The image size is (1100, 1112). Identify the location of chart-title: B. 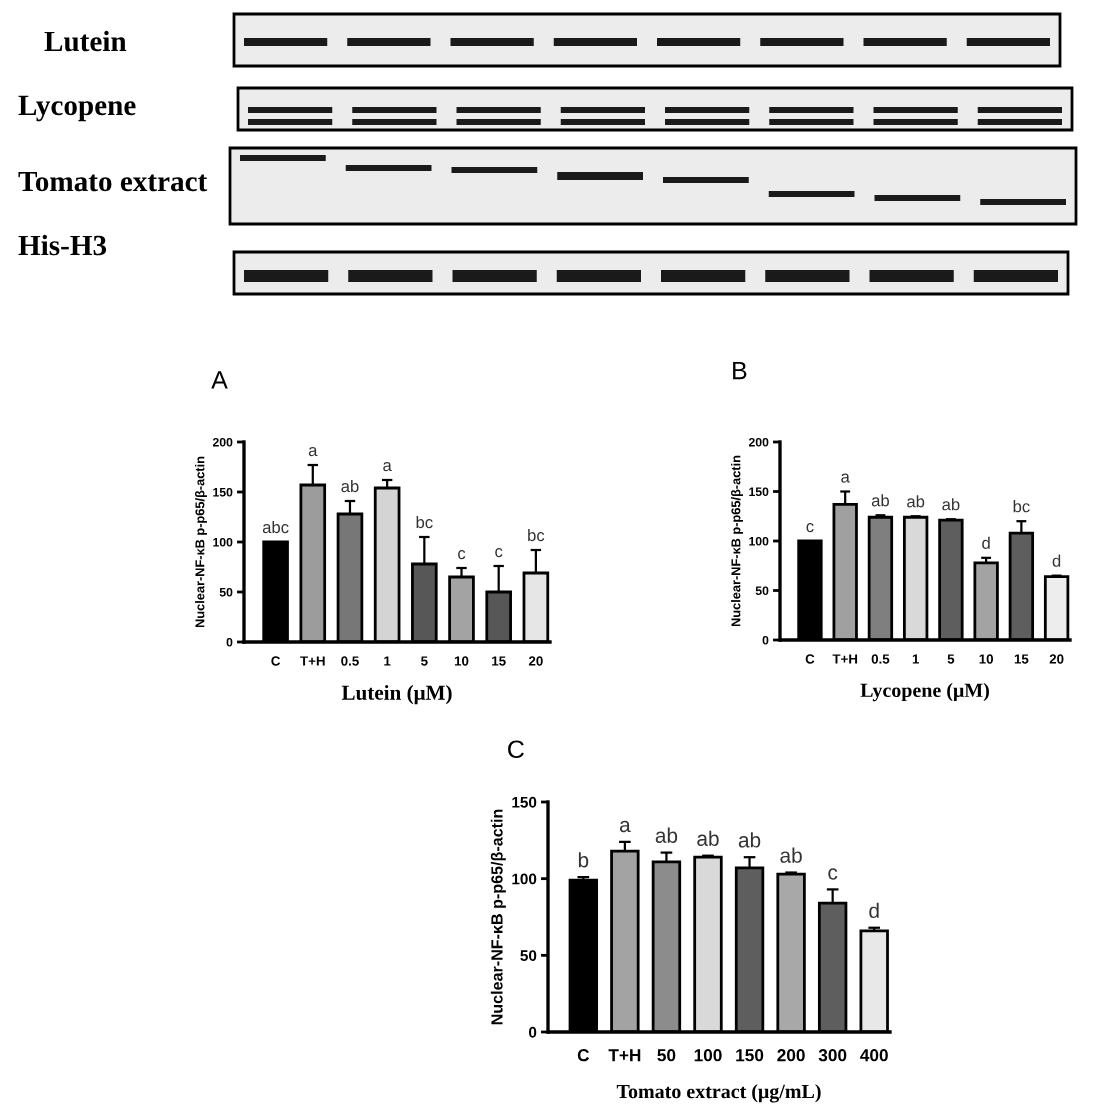
(740, 370).